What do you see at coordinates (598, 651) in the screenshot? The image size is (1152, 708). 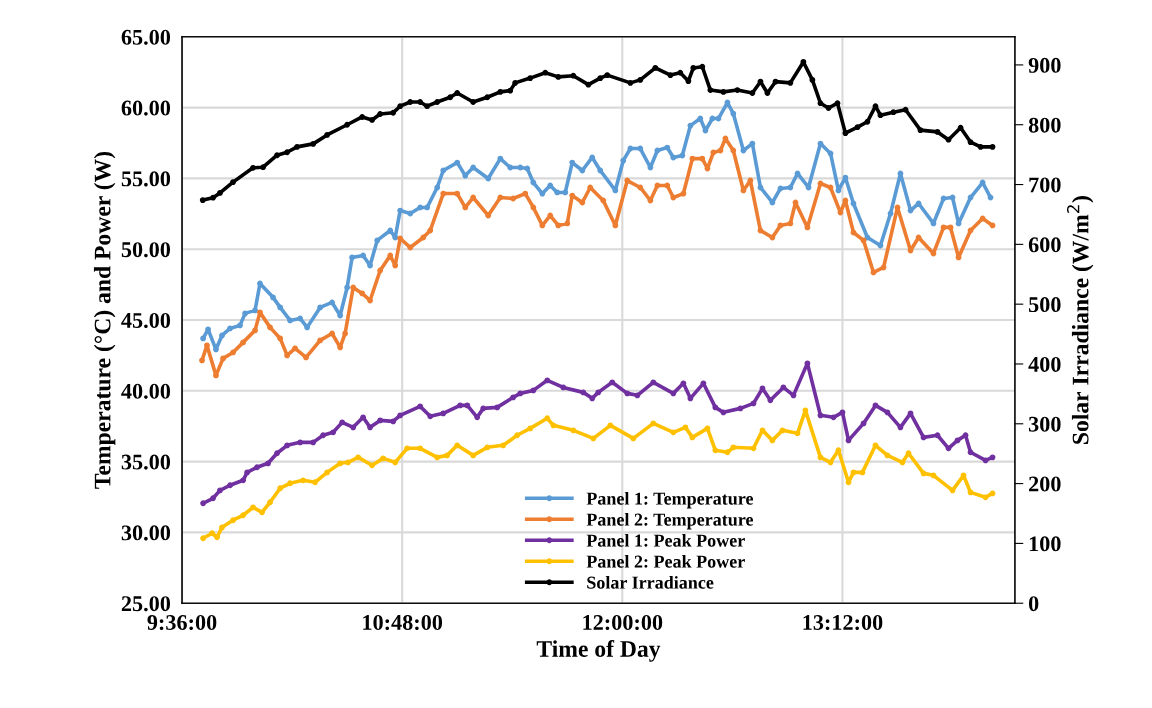 I see `x-axis-title: Time of Day` at bounding box center [598, 651].